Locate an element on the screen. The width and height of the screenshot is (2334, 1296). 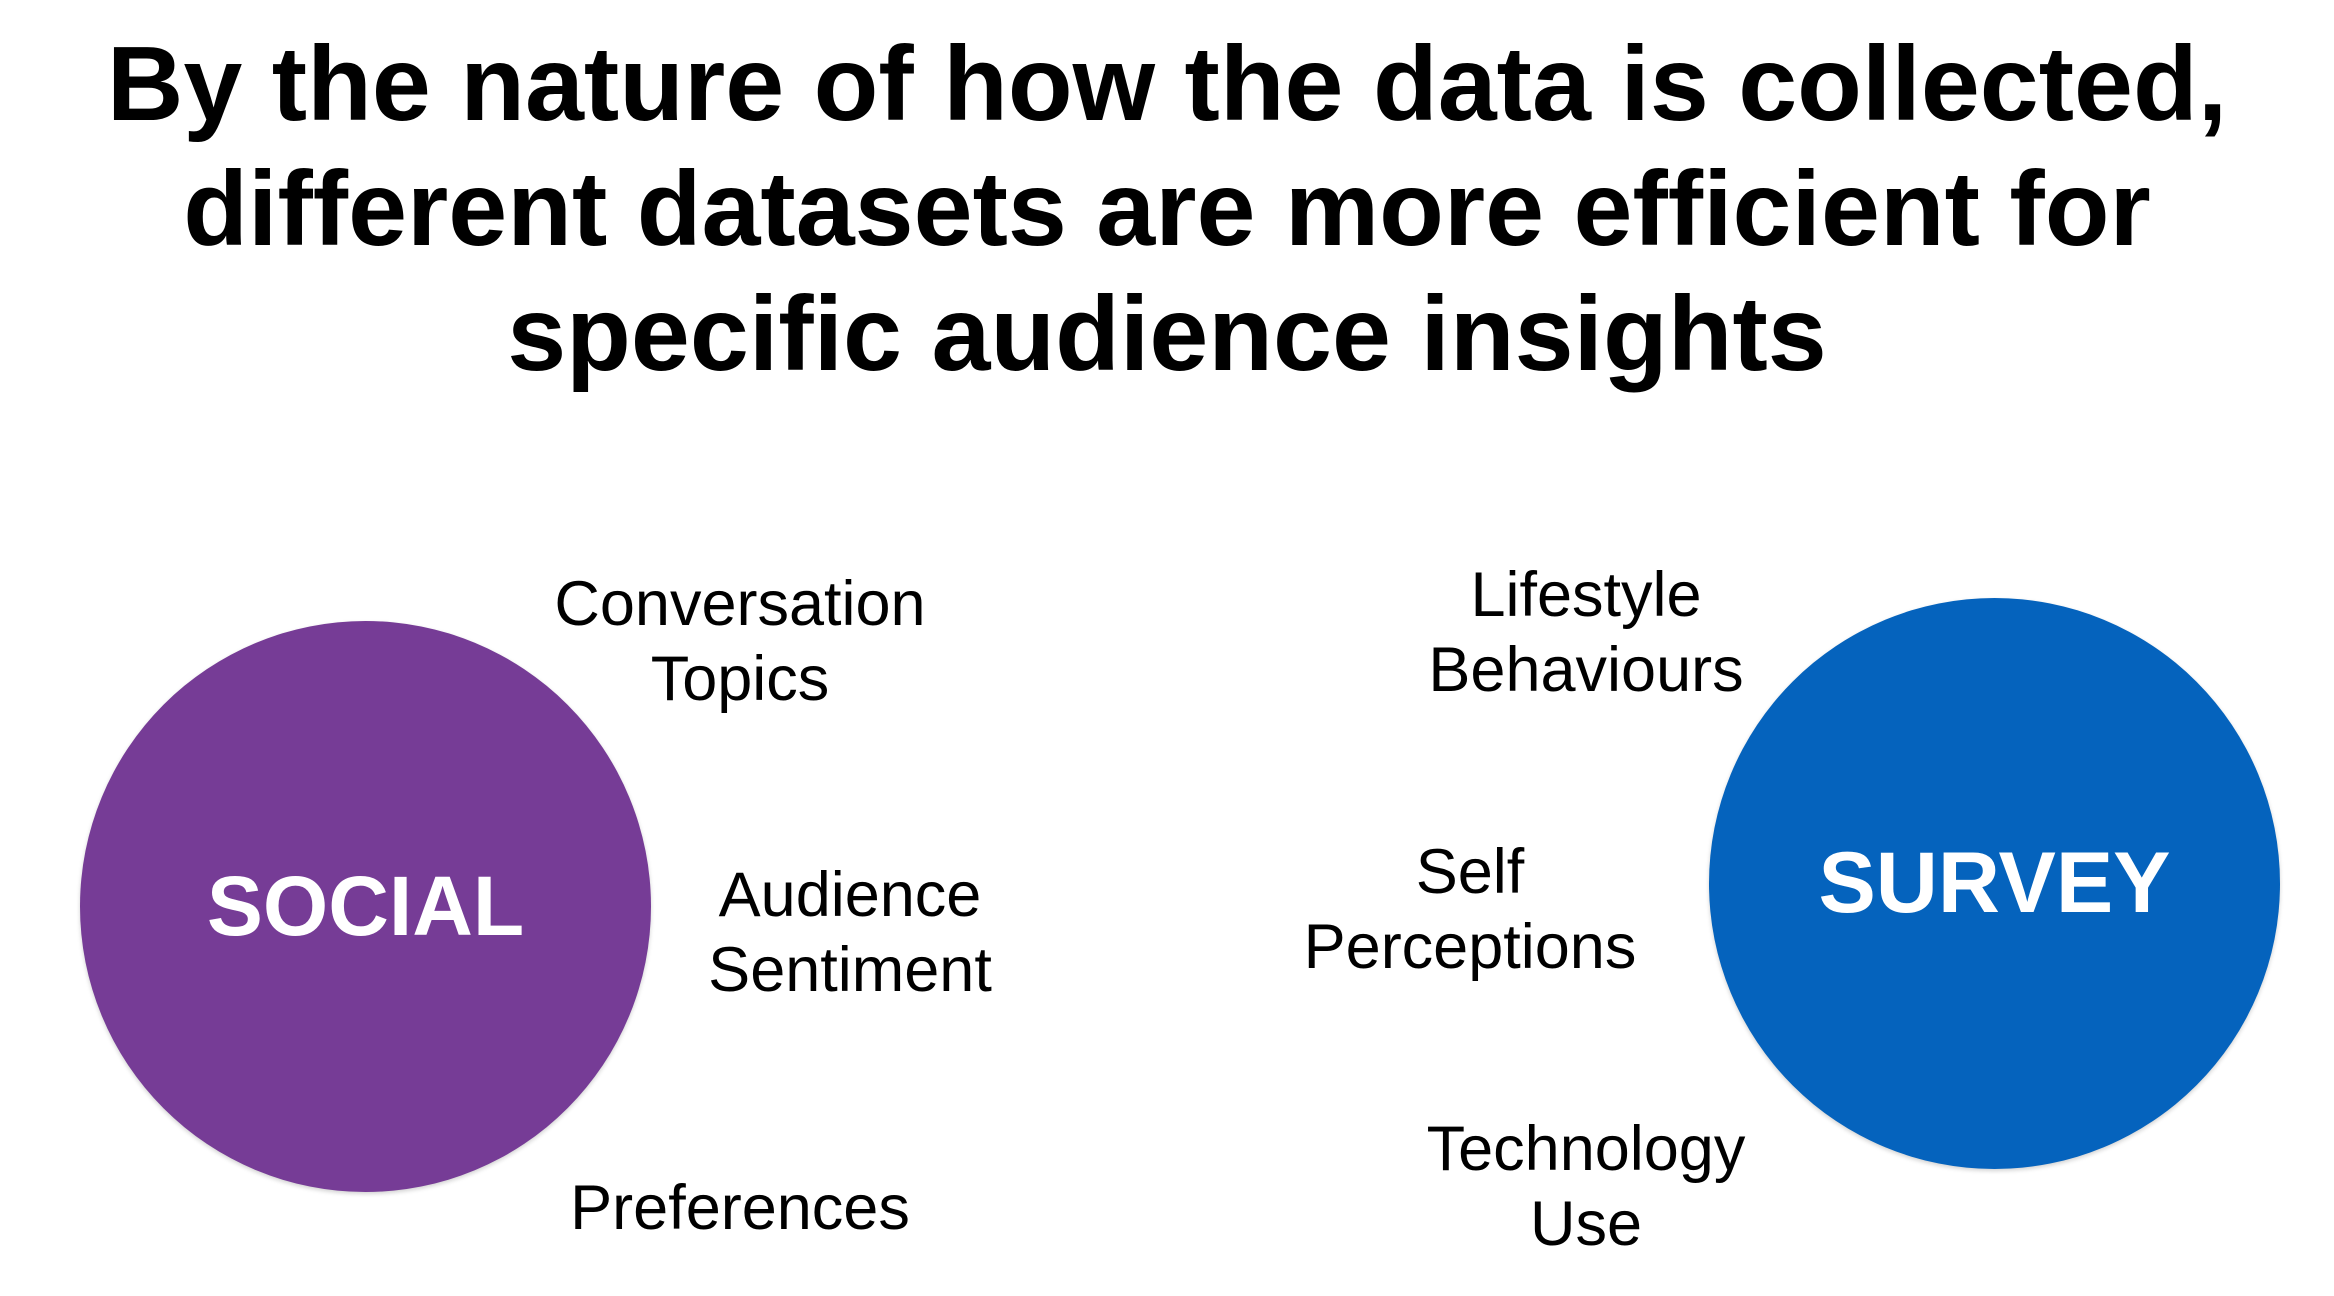
insight-line: Lifestyle is located at coordinates (1586, 595).